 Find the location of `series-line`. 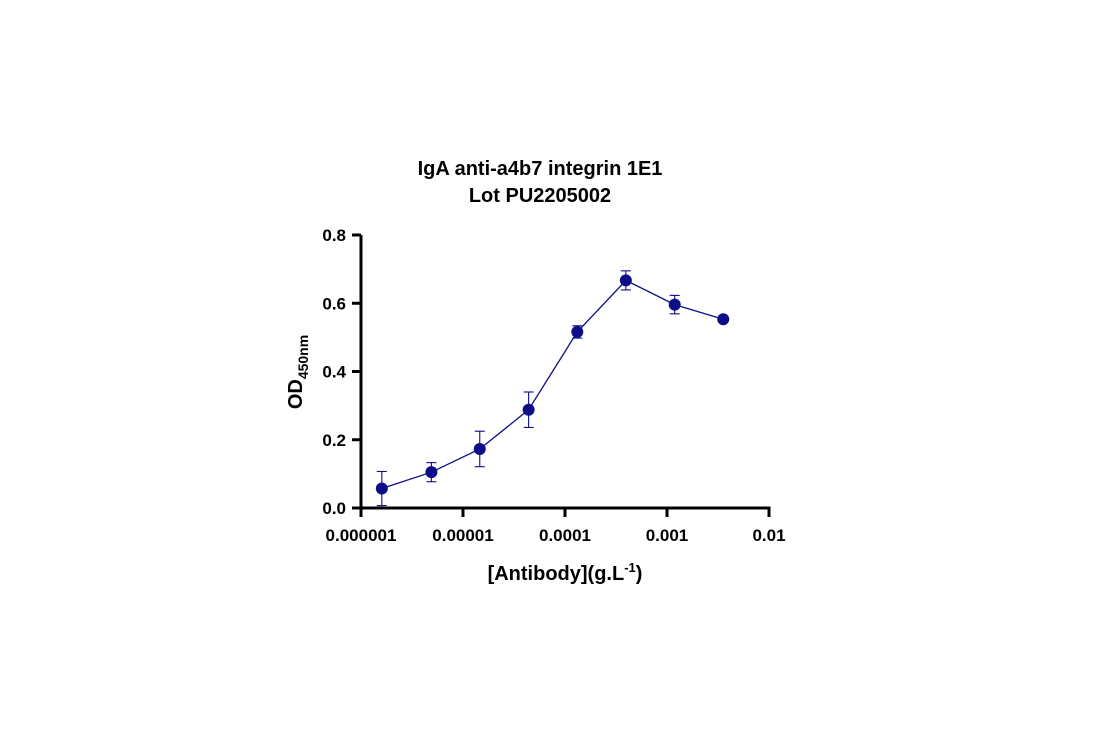

series-line is located at coordinates (552, 384).